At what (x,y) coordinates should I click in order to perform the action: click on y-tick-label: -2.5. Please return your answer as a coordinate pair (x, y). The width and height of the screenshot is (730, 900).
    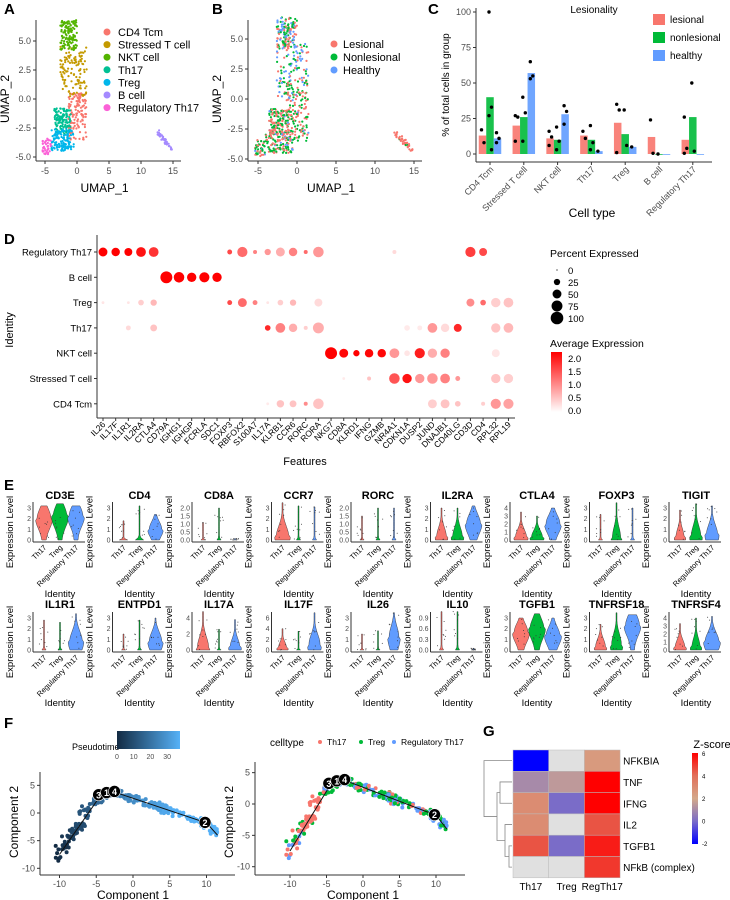
    Looking at the image, I should click on (235, 129).